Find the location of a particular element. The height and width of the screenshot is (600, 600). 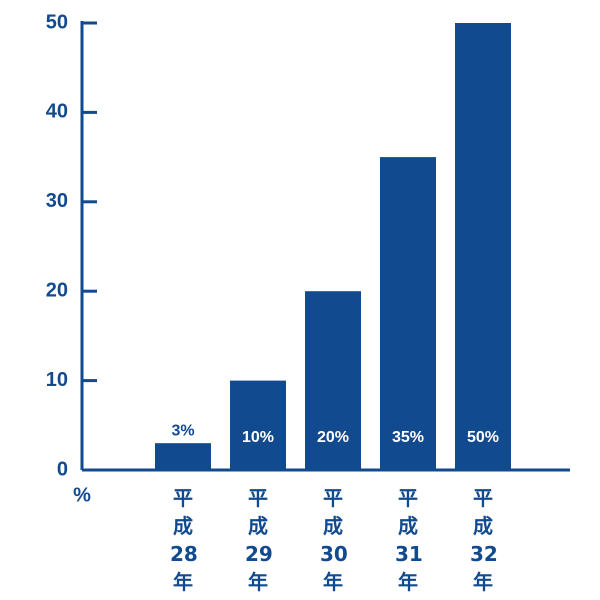

y-axis-unit: % is located at coordinates (82, 495).